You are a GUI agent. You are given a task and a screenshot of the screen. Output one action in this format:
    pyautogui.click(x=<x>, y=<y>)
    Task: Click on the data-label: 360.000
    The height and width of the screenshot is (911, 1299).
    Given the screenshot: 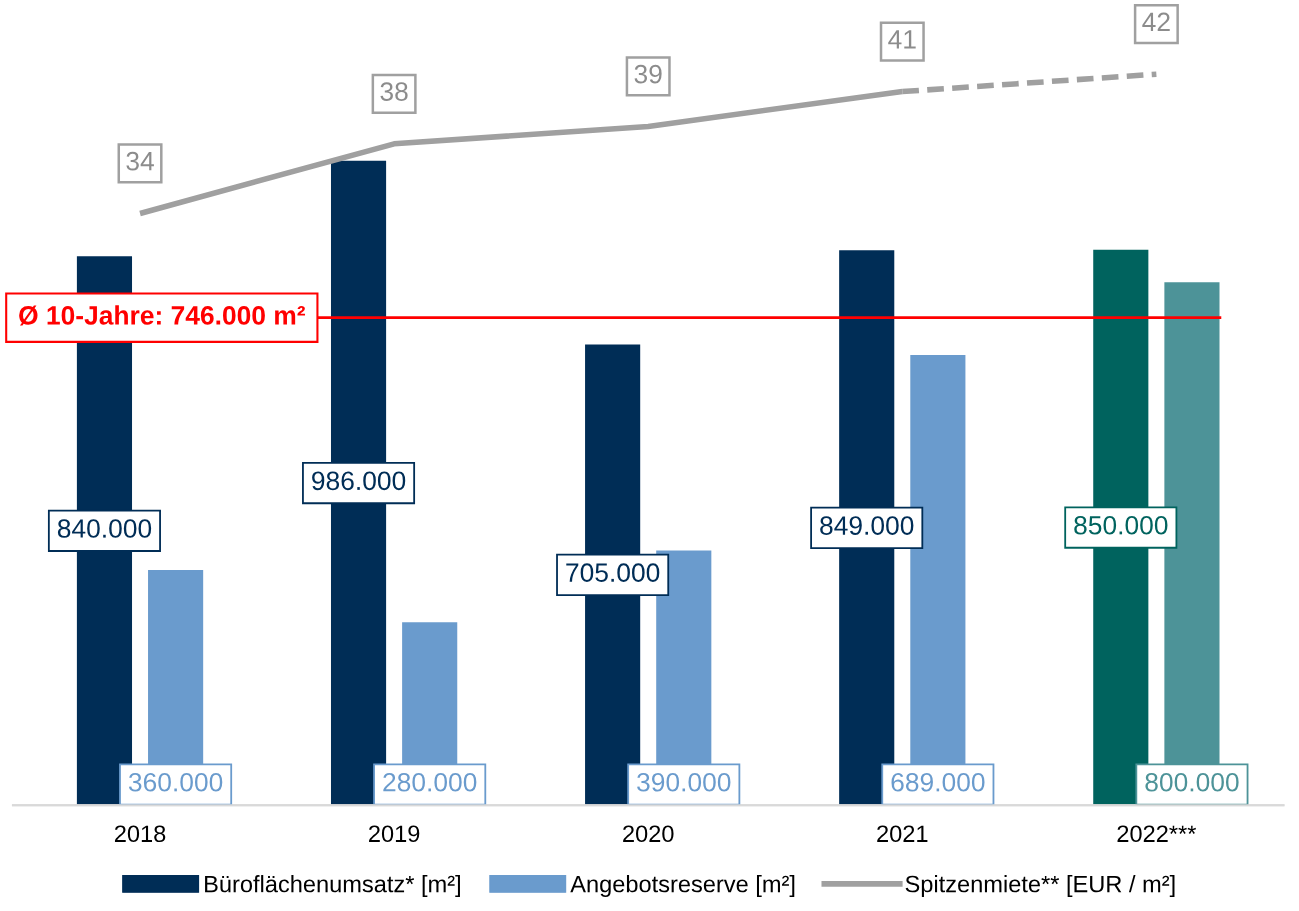 What is the action you would take?
    pyautogui.click(x=175, y=782)
    